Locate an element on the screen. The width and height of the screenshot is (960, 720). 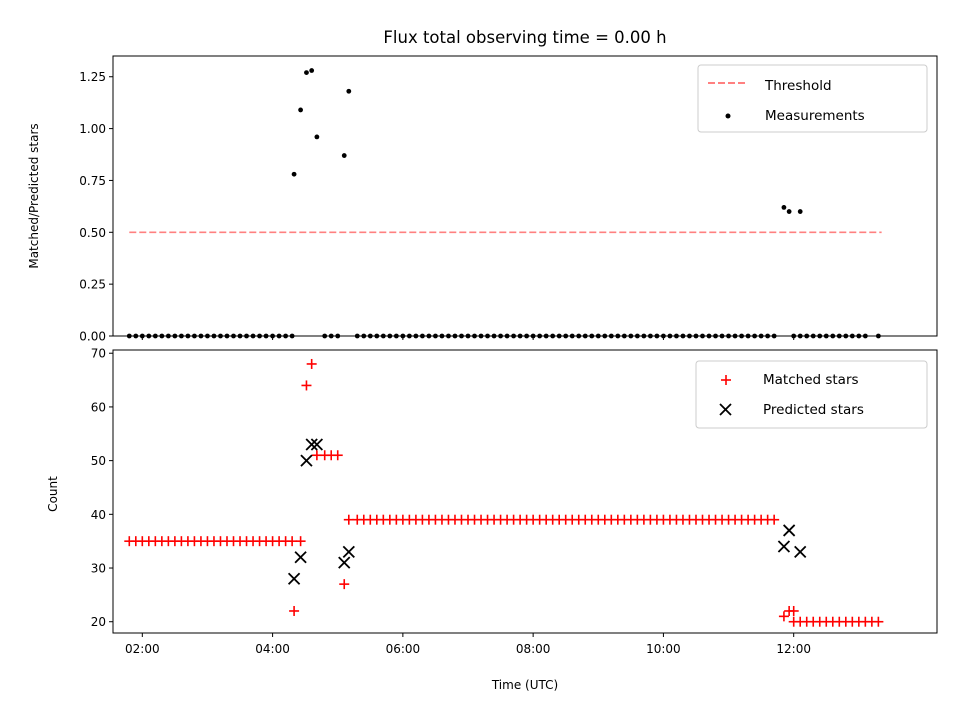
bottom-legend-box is located at coordinates (811, 394).